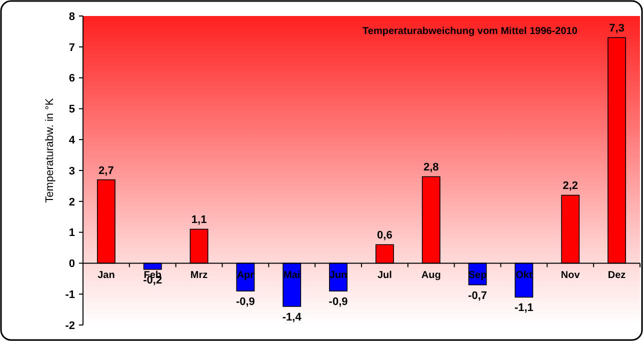 The height and width of the screenshot is (341, 643). Describe the element at coordinates (478, 296) in the screenshot. I see `data-label: -0,7` at that location.